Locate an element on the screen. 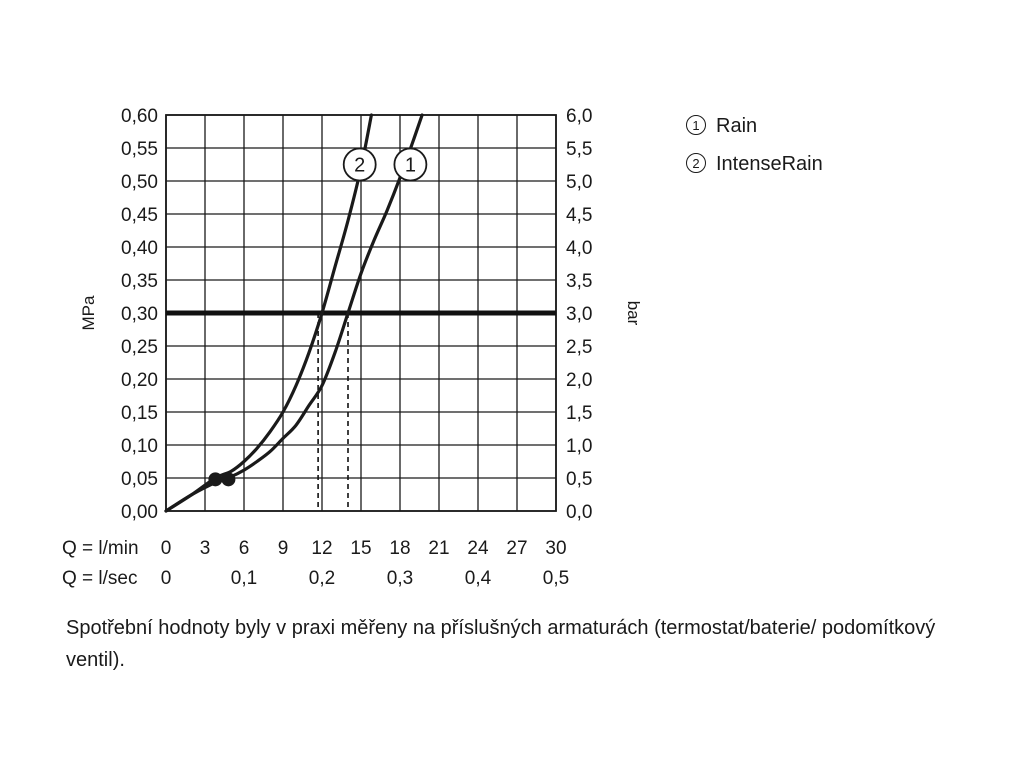  y-left-axis-label: MPa is located at coordinates (88, 313).